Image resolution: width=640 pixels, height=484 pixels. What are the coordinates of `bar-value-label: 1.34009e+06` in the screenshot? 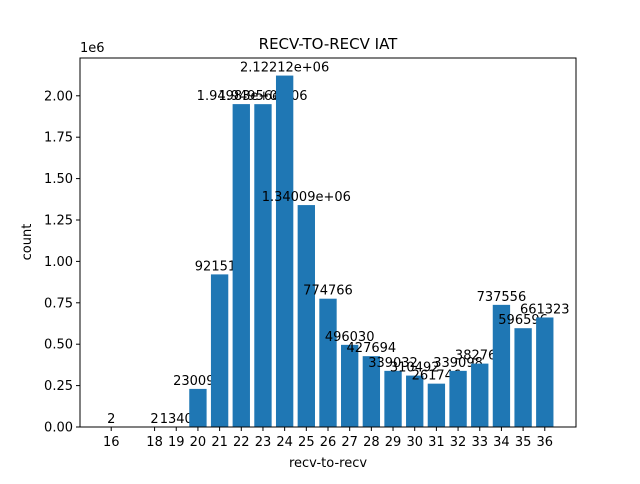 It's located at (306, 197).